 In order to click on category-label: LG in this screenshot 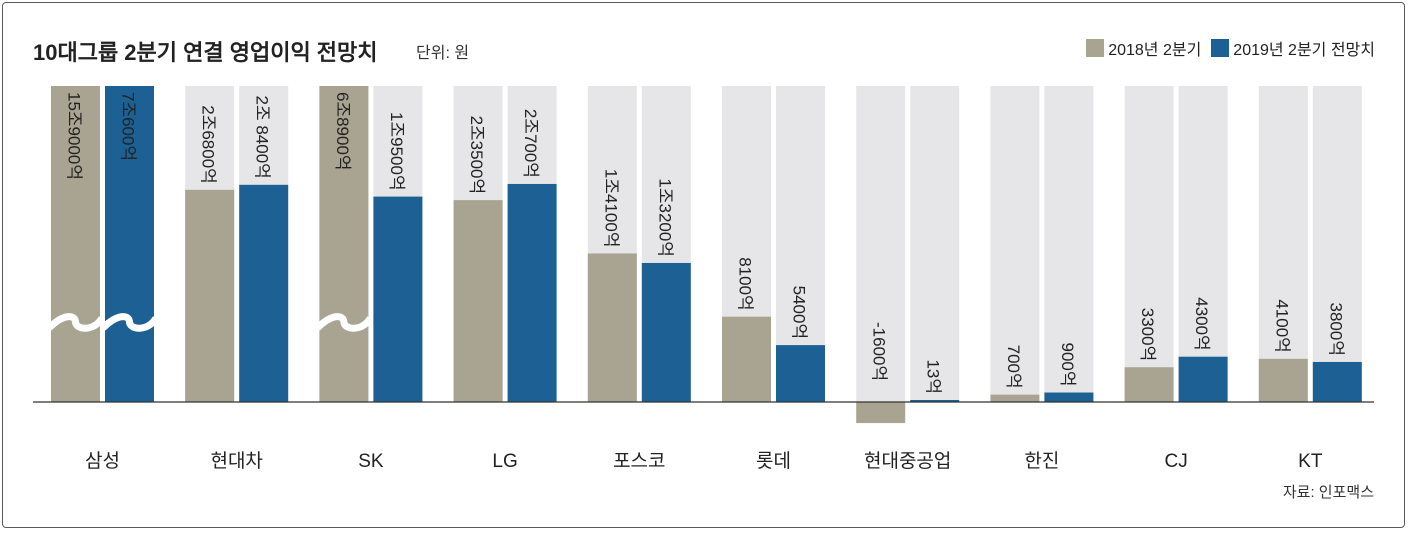, I will do `click(504, 461)`.